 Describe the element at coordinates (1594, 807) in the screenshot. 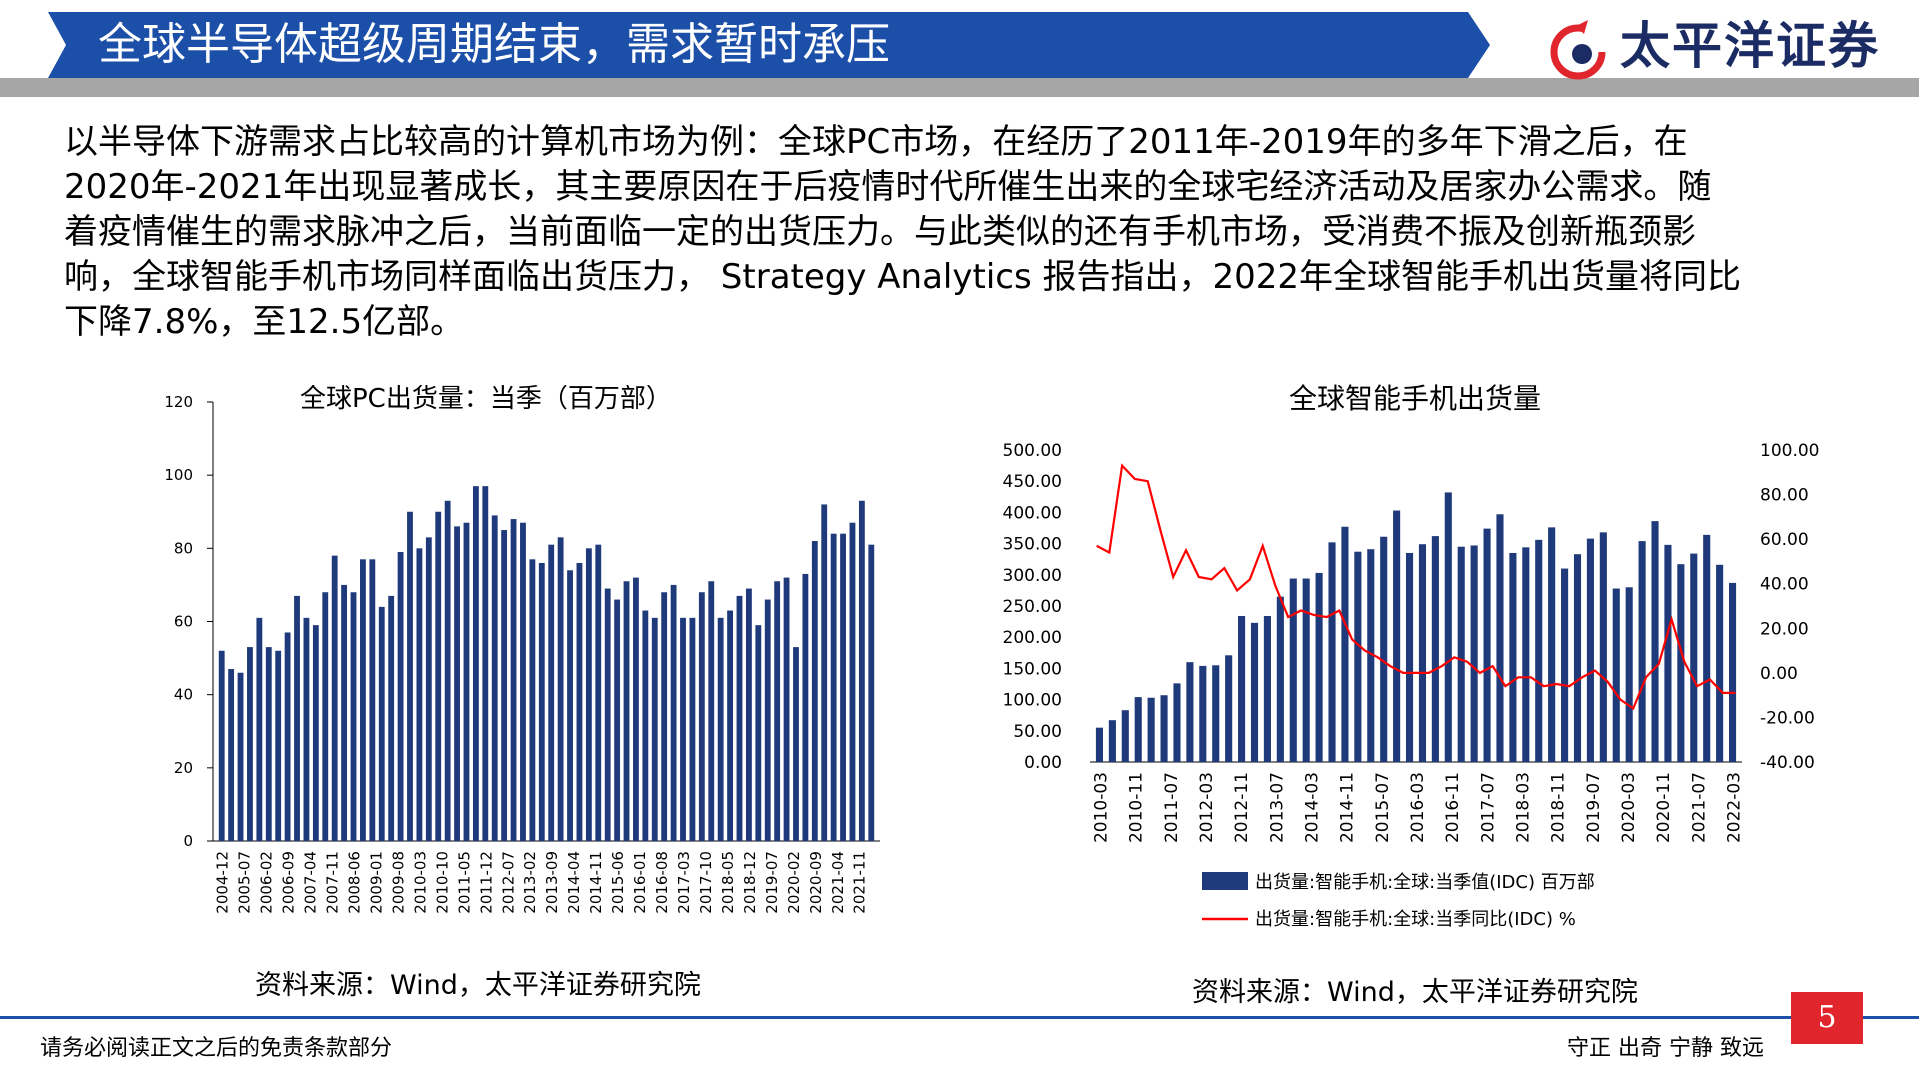

I see `x-tick-label: 2019-07` at that location.